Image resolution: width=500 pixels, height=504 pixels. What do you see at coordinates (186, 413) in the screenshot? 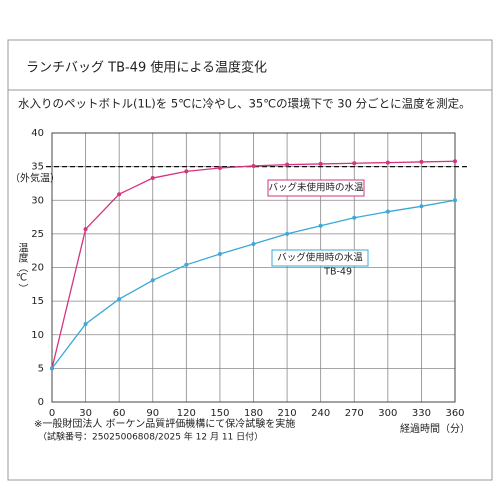
I see `x-tick-label: 120` at bounding box center [186, 413].